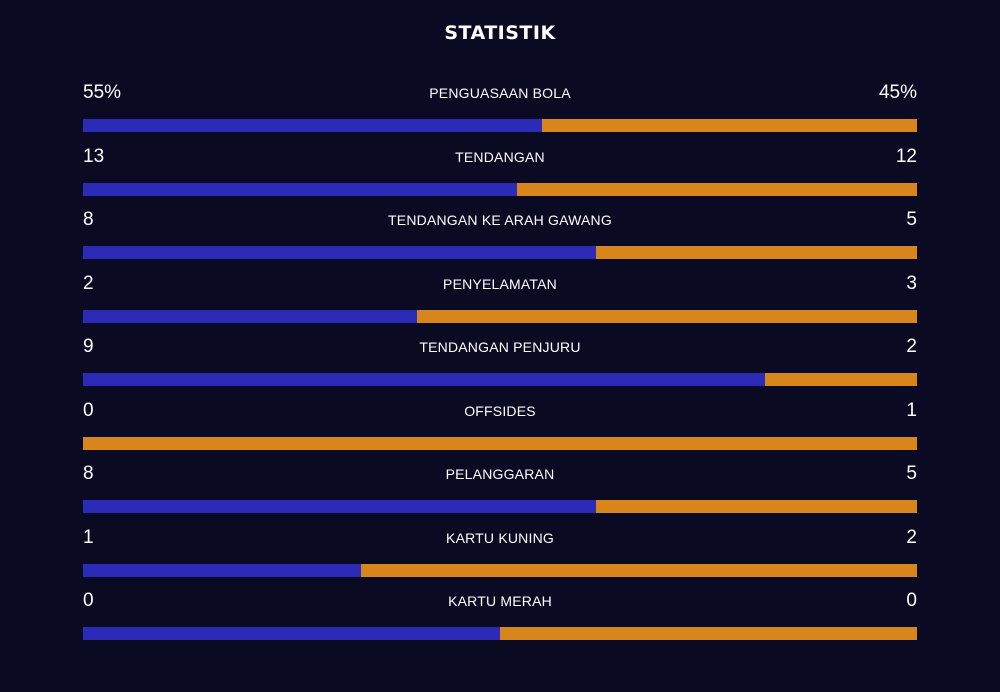 The width and height of the screenshot is (1000, 692). Describe the element at coordinates (897, 92) in the screenshot. I see `away-value: 45%` at that location.